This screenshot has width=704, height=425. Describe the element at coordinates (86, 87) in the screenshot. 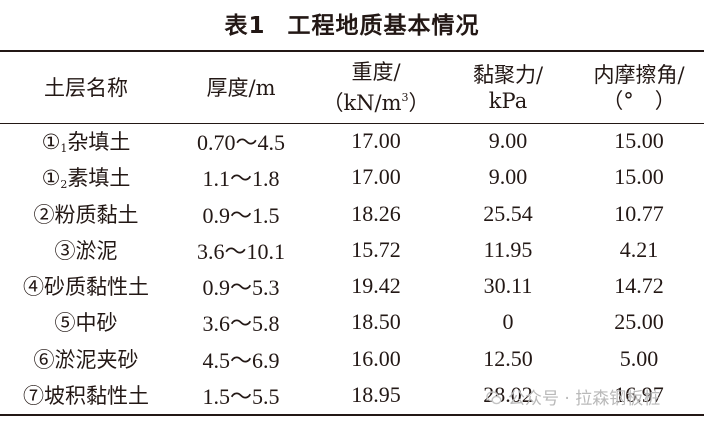

I see `header-soil-layer: 土层名称` at that location.